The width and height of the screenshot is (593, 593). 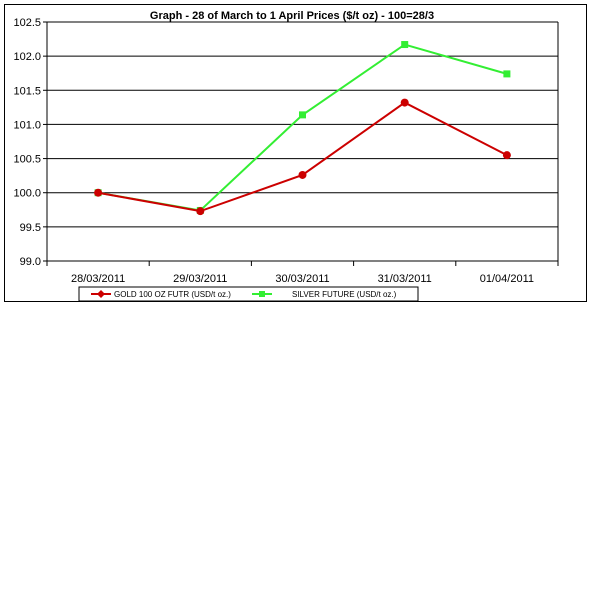 What do you see at coordinates (30, 262) in the screenshot?
I see `y-tick-label: 99.0` at bounding box center [30, 262].